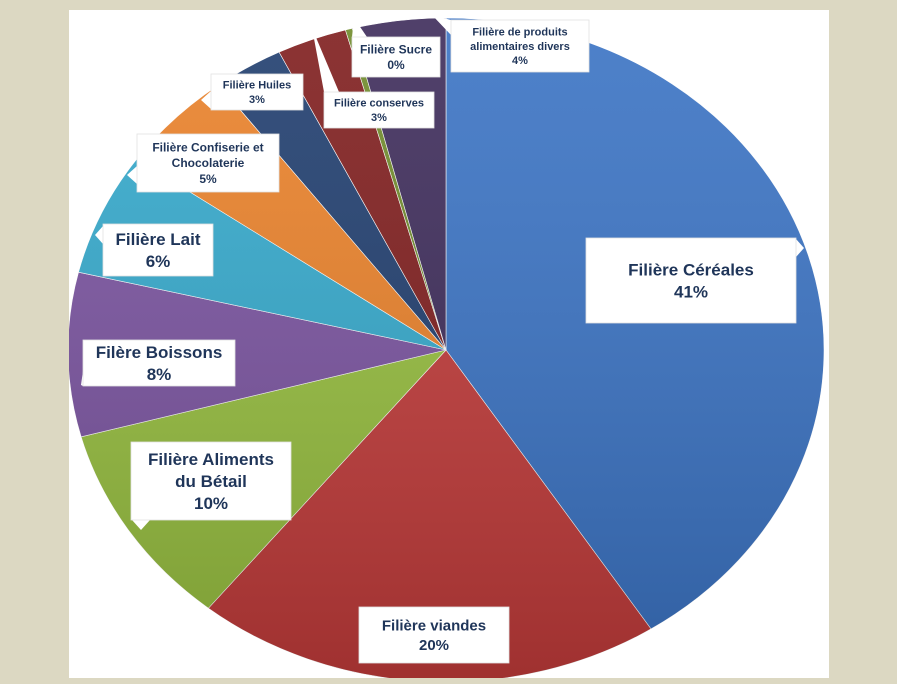  I want to click on slice-label-9: Filière de produits alimentaires divers 4%, so click(520, 47).